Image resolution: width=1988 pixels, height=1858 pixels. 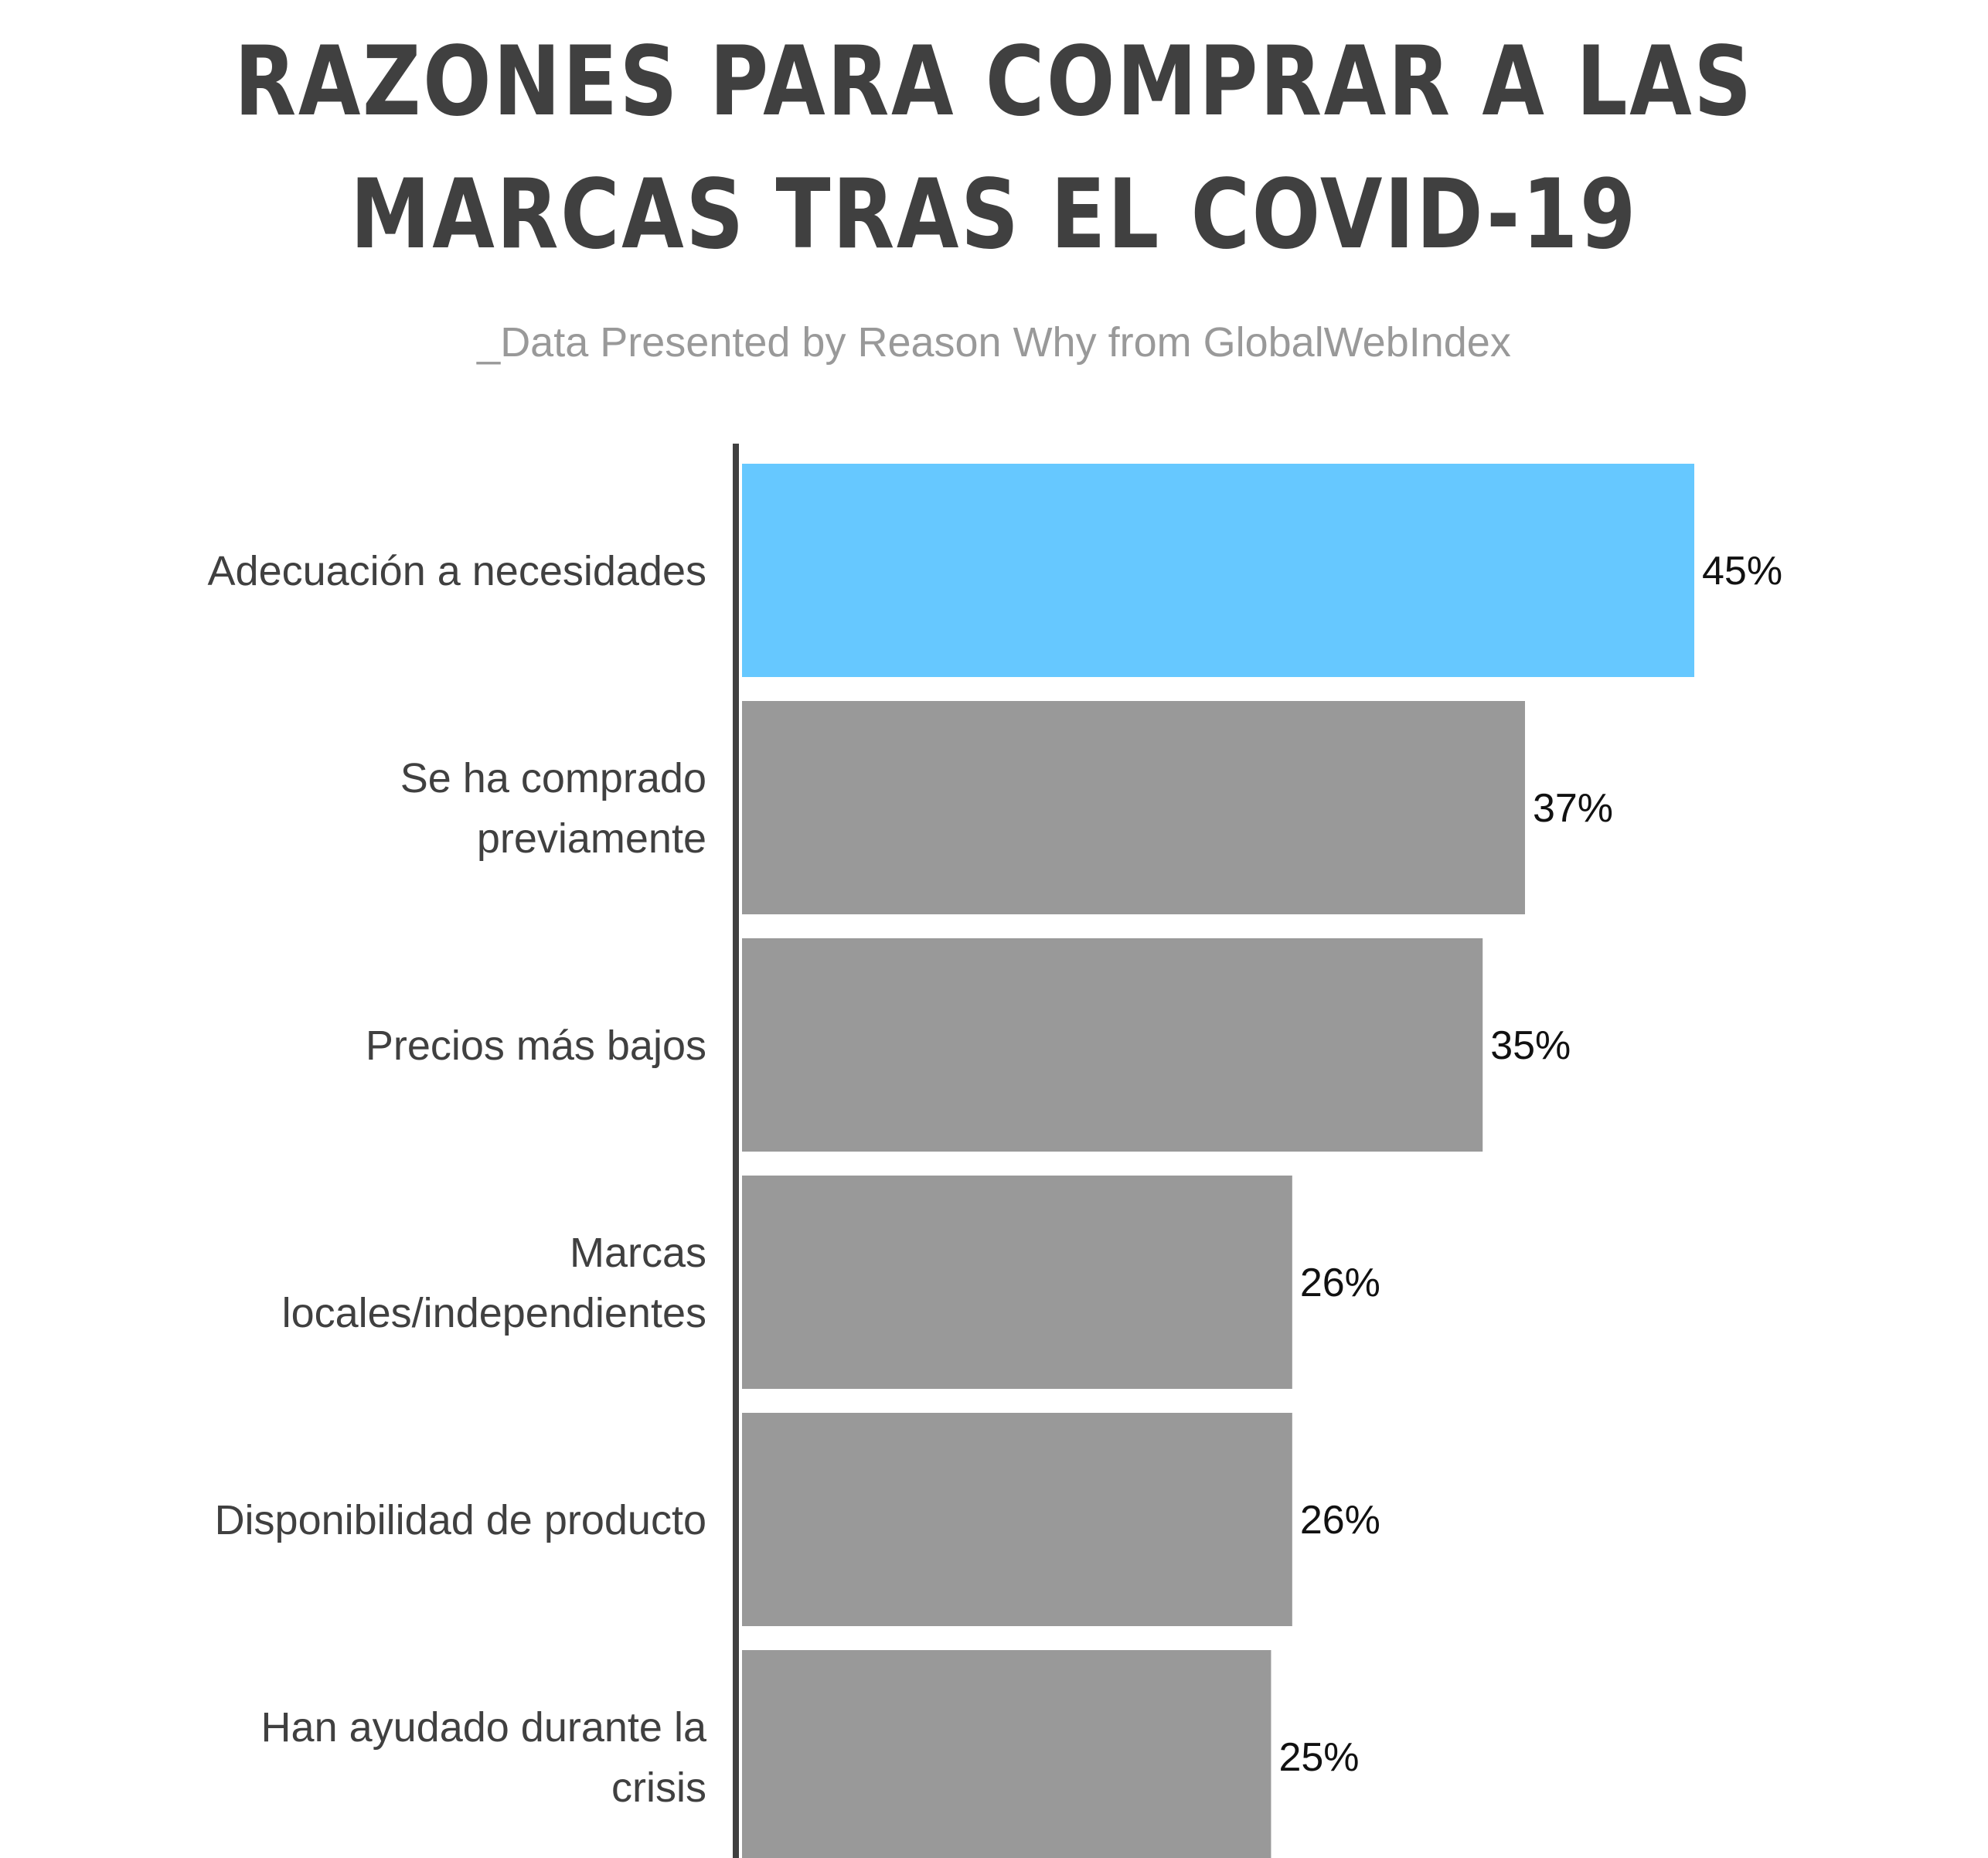 I want to click on value-label: 37%, so click(x=1573, y=809).